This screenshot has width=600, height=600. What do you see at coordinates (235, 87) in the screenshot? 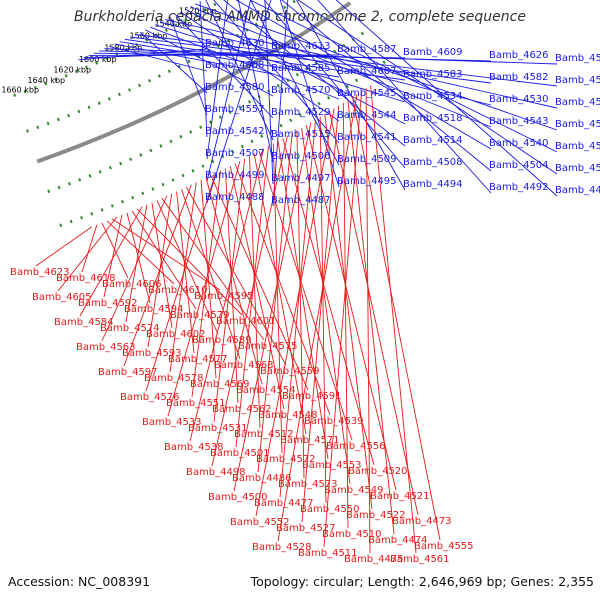
I see `gene-label-forward: Bamb_4580` at bounding box center [235, 87].